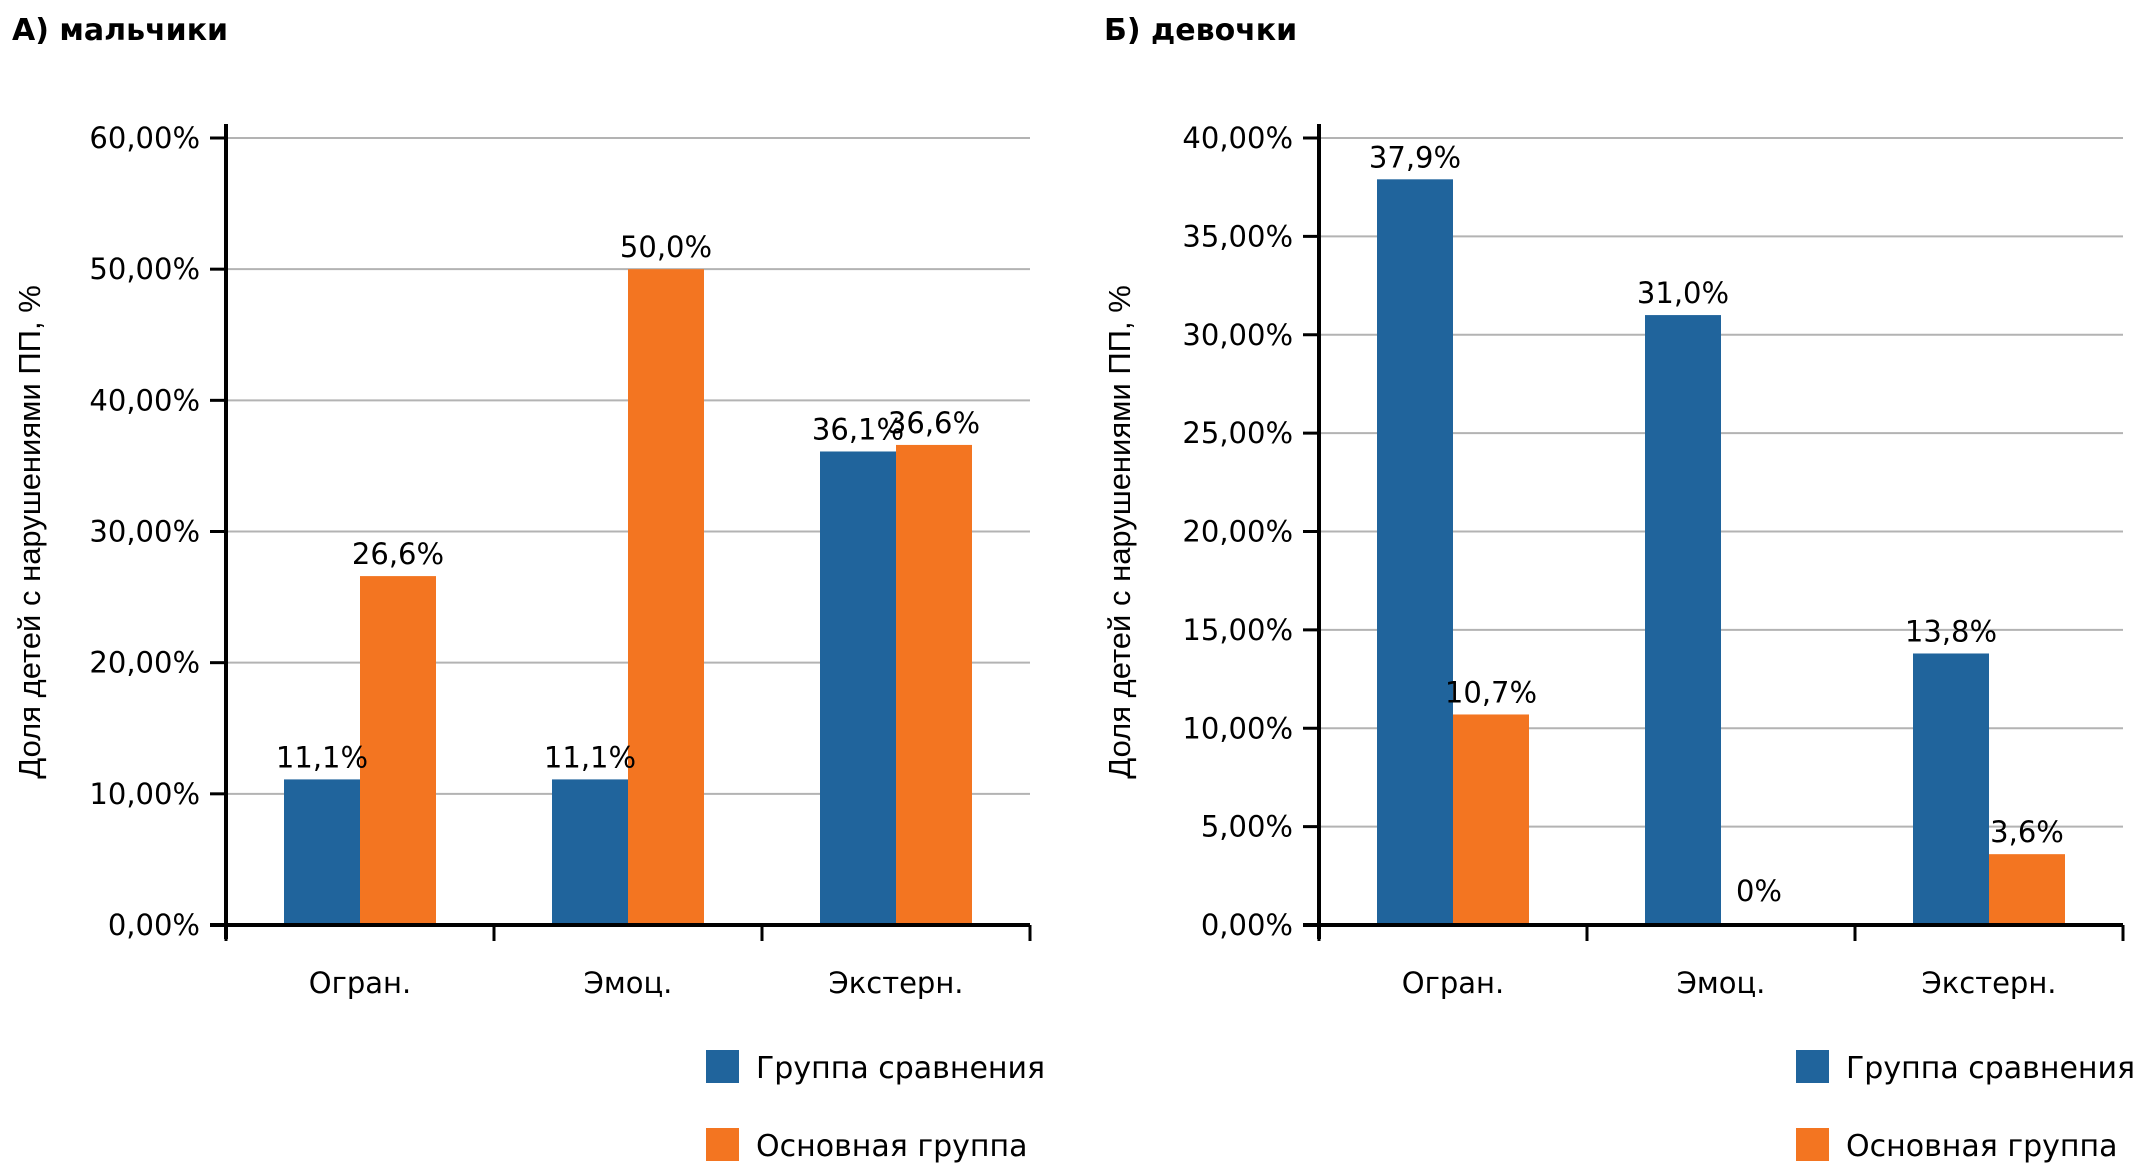  Describe the element at coordinates (1247, 827) in the screenshot. I see `y-tick-label: 5,00%` at that location.